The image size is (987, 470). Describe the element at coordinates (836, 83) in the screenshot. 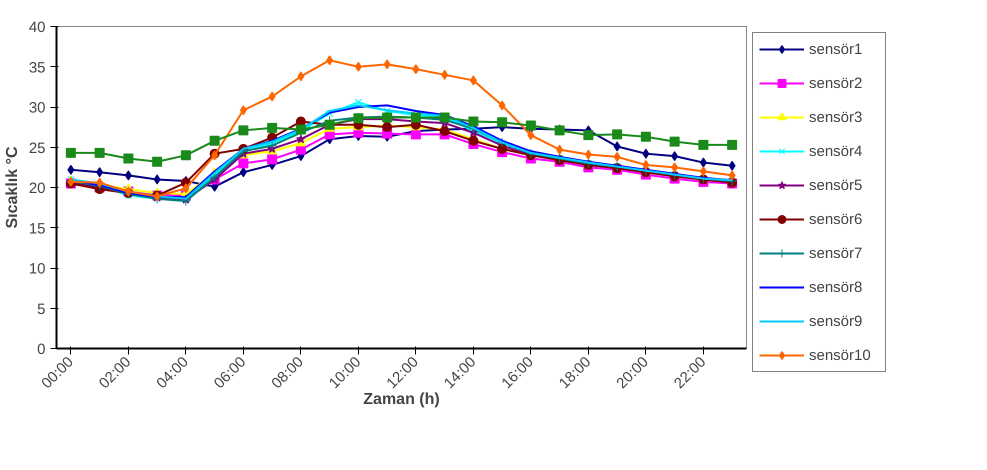

I see `legend-label: sensör2` at that location.